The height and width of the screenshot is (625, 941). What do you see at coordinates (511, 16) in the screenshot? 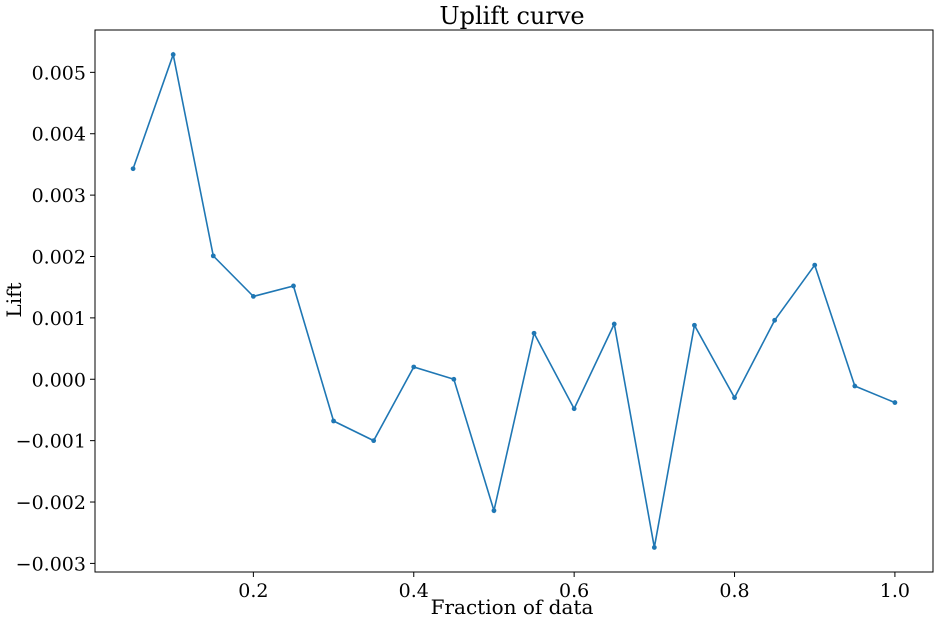
I see `chart-title: Uplift curve` at bounding box center [511, 16].